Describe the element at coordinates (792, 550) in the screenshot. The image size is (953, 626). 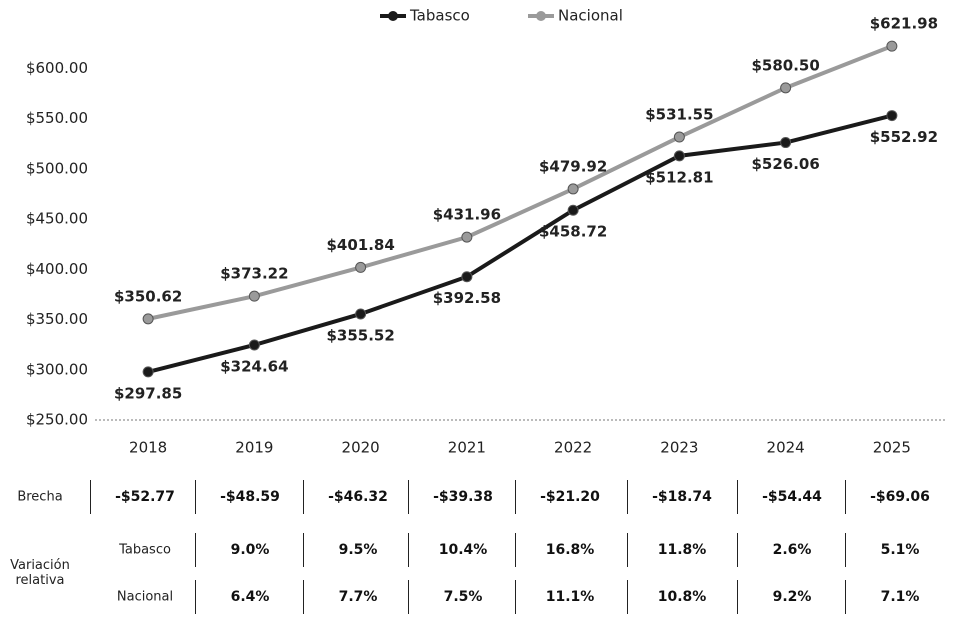
I see `table-cell: 2.6%` at that location.